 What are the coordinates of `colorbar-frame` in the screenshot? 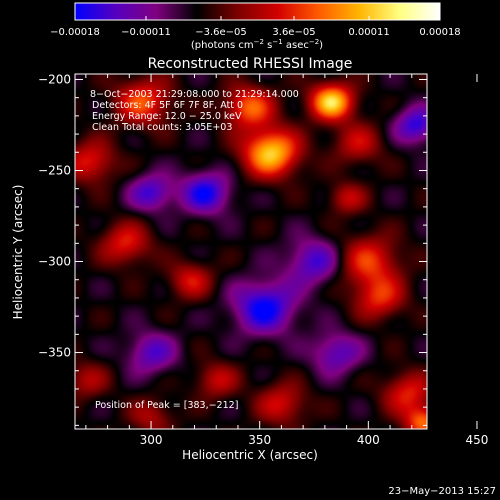 It's located at (257, 11).